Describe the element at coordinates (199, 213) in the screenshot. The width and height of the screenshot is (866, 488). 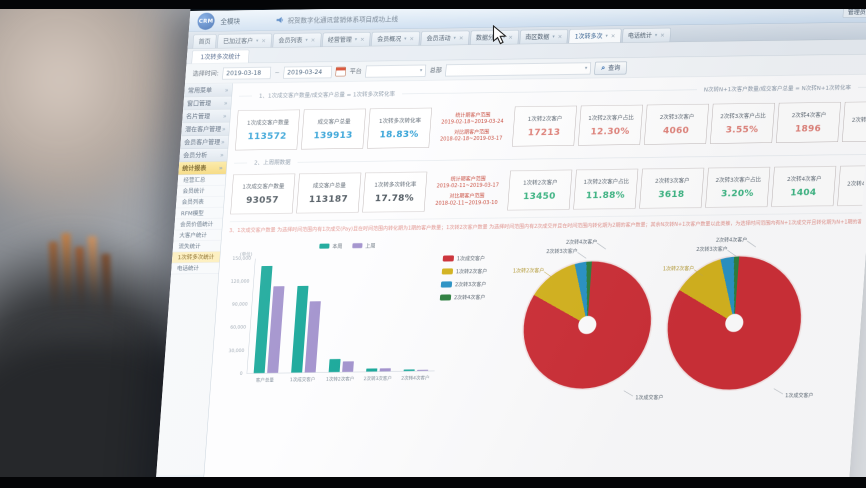
I see `sidebar-subitem: RFM模型` at that location.